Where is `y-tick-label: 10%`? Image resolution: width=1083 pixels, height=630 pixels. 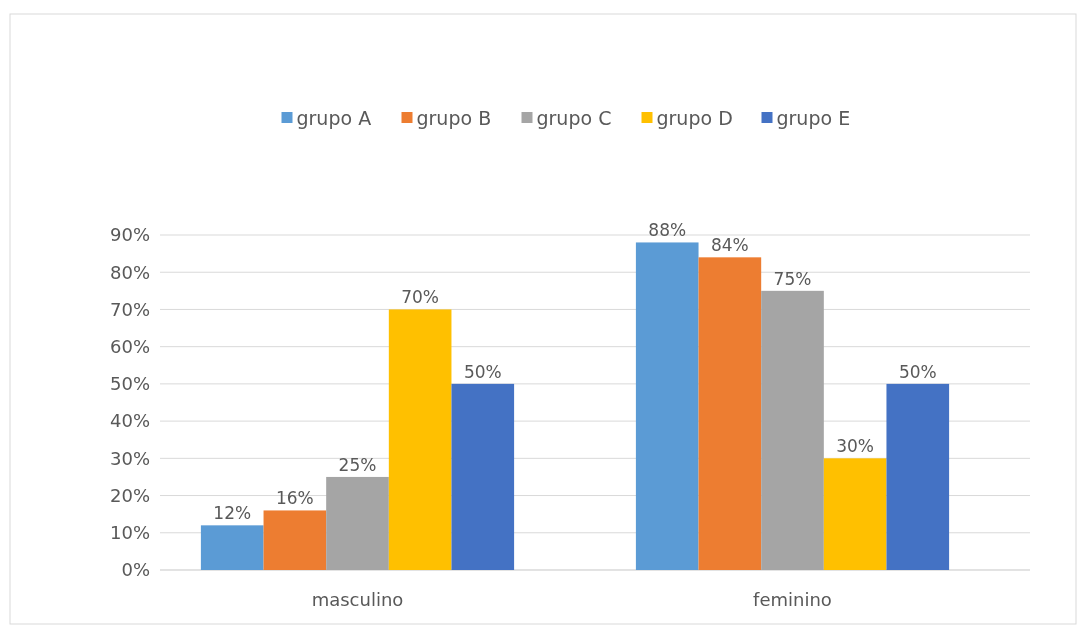 y-tick-label: 10% is located at coordinates (129, 533).